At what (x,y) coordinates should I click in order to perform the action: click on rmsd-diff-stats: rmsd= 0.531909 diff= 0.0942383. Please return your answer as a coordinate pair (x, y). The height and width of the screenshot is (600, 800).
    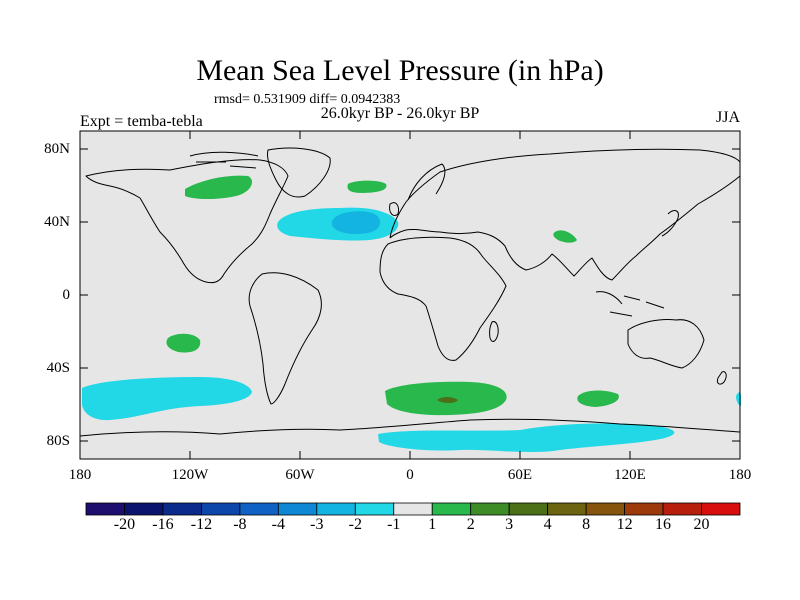
    Looking at the image, I should click on (307, 99).